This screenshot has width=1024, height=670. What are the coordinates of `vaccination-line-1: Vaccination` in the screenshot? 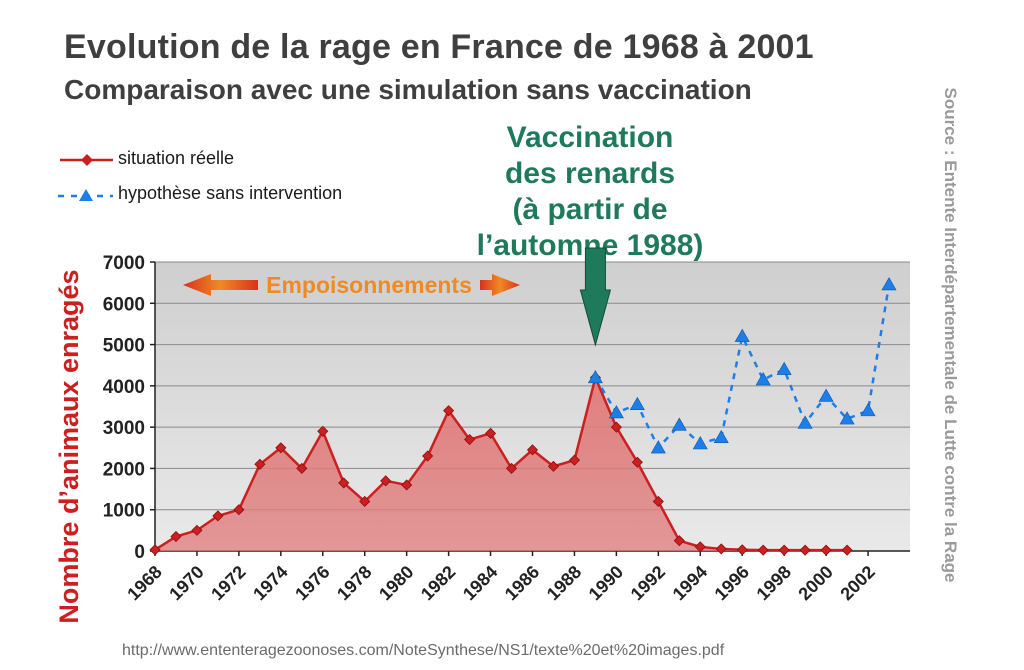 It's located at (590, 137).